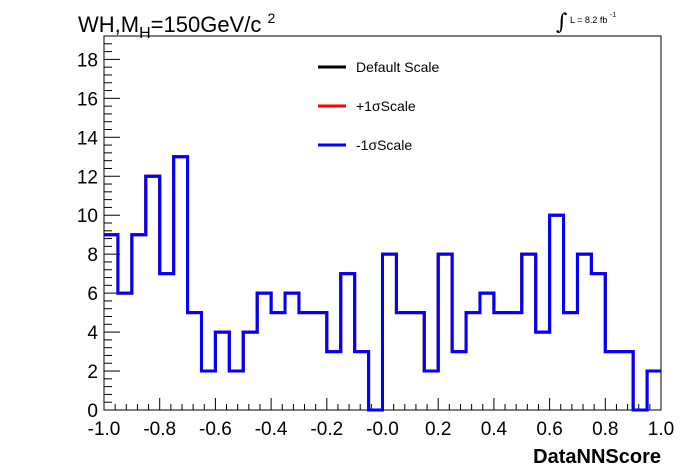 The height and width of the screenshot is (472, 696). Describe the element at coordinates (109, 24) in the screenshot. I see `title-prefix: WH,M` at that location.